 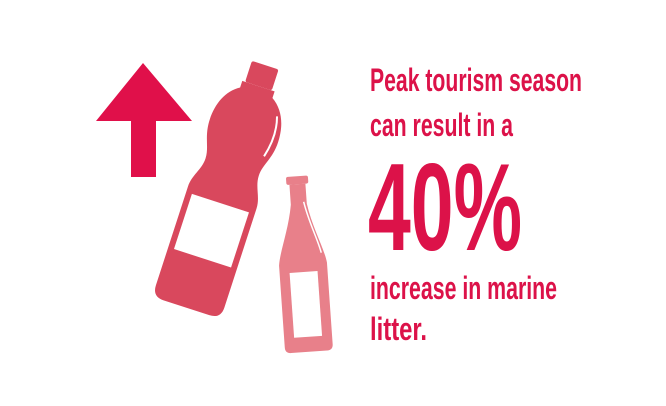 I want to click on headline-line-2: can result in a, so click(x=441, y=125).